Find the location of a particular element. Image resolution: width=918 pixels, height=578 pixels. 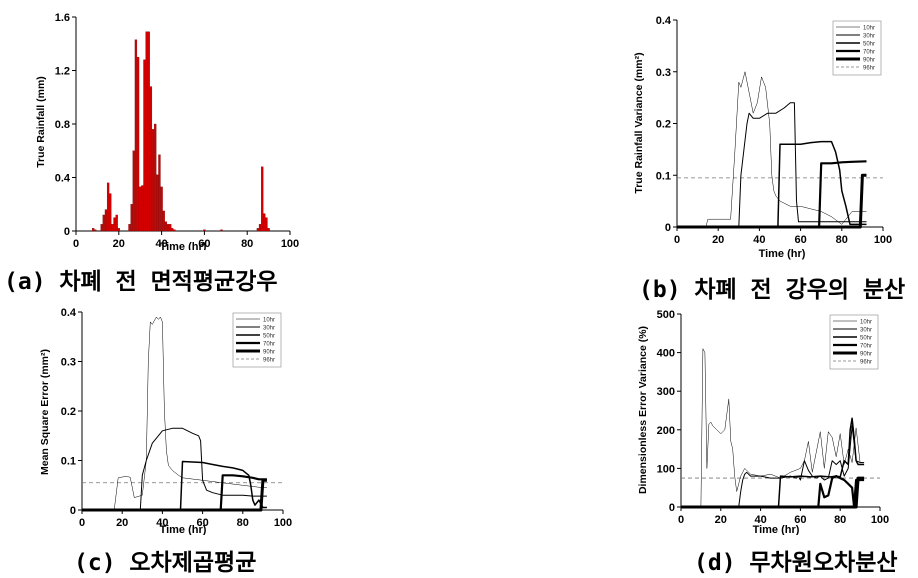

caption-a: (a) 차폐 전 면적평균강우 is located at coordinates (141, 282).